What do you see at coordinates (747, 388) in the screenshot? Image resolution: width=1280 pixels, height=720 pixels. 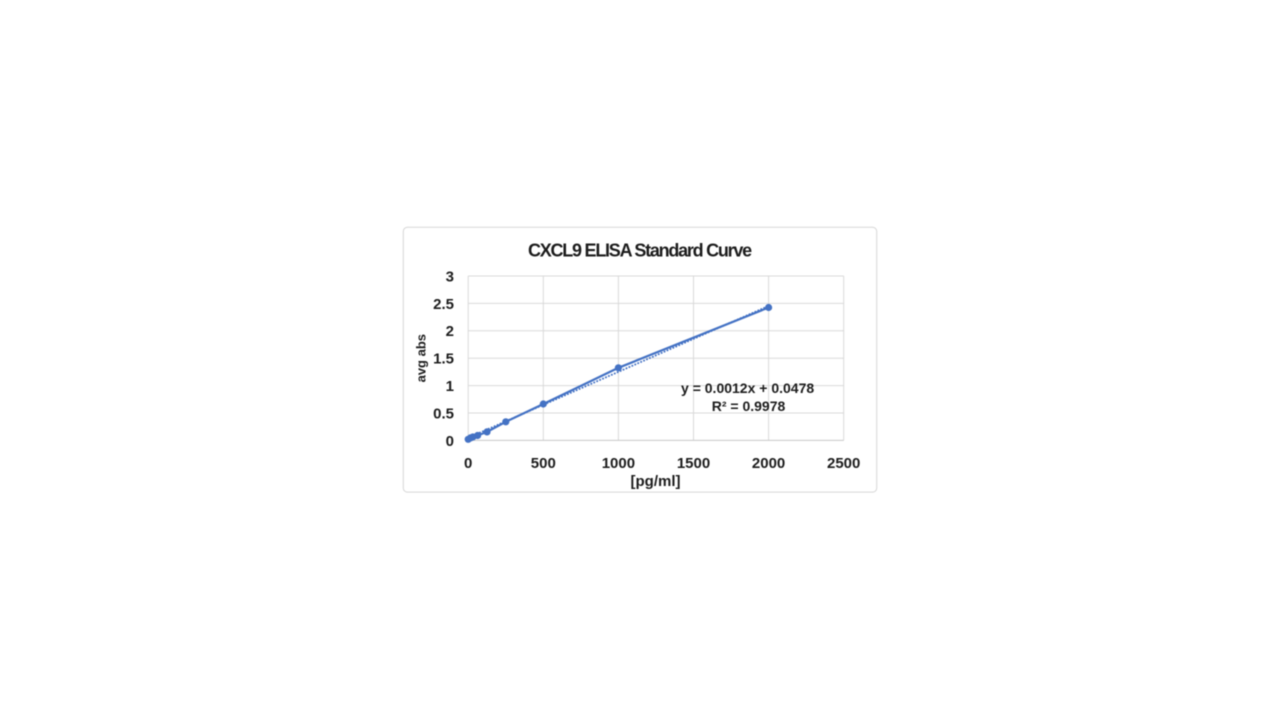 I see `svg-text: y = 0.0012x + 0.0478` at bounding box center [747, 388].